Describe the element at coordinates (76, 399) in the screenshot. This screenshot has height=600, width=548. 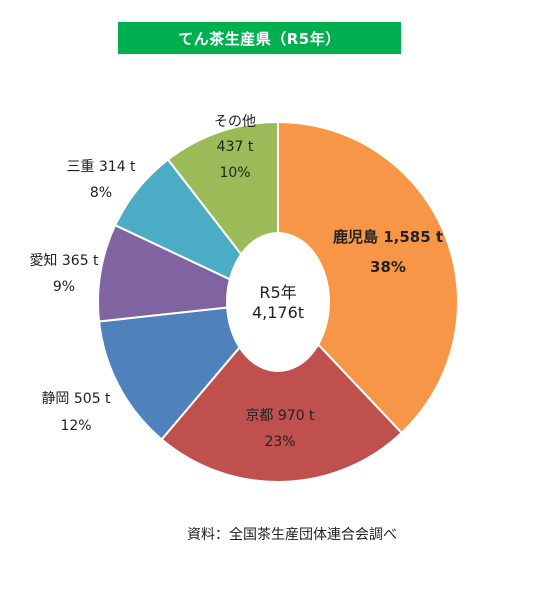
I see `slice-label-name-2: 静岡 505 t` at that location.